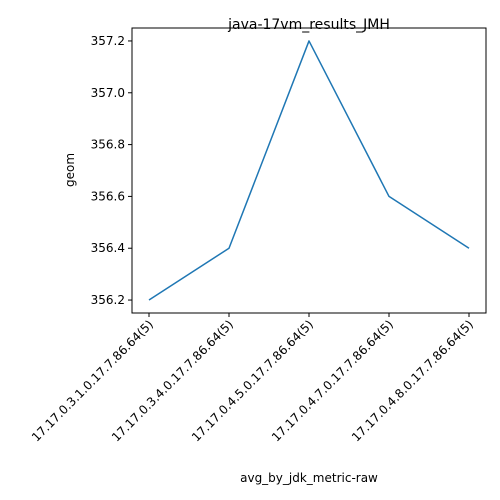  What do you see at coordinates (309, 478) in the screenshot?
I see `x-axis-label: avg_by_jdk_metric-raw` at bounding box center [309, 478].